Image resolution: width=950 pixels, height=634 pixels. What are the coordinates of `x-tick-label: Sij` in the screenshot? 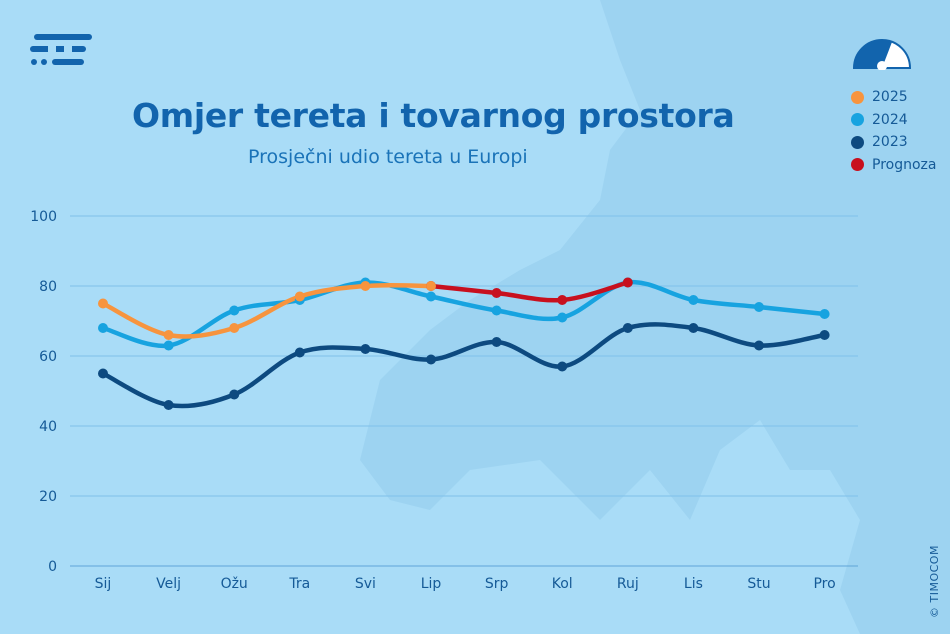 It's located at (103, 584).